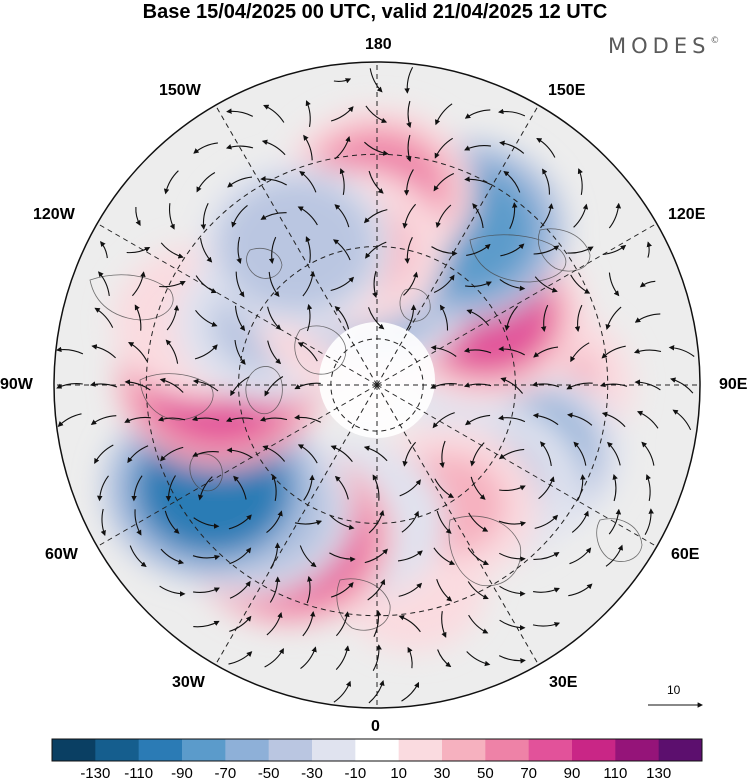 The height and width of the screenshot is (784, 750). I want to click on lon-label-30w: 30W, so click(188, 682).